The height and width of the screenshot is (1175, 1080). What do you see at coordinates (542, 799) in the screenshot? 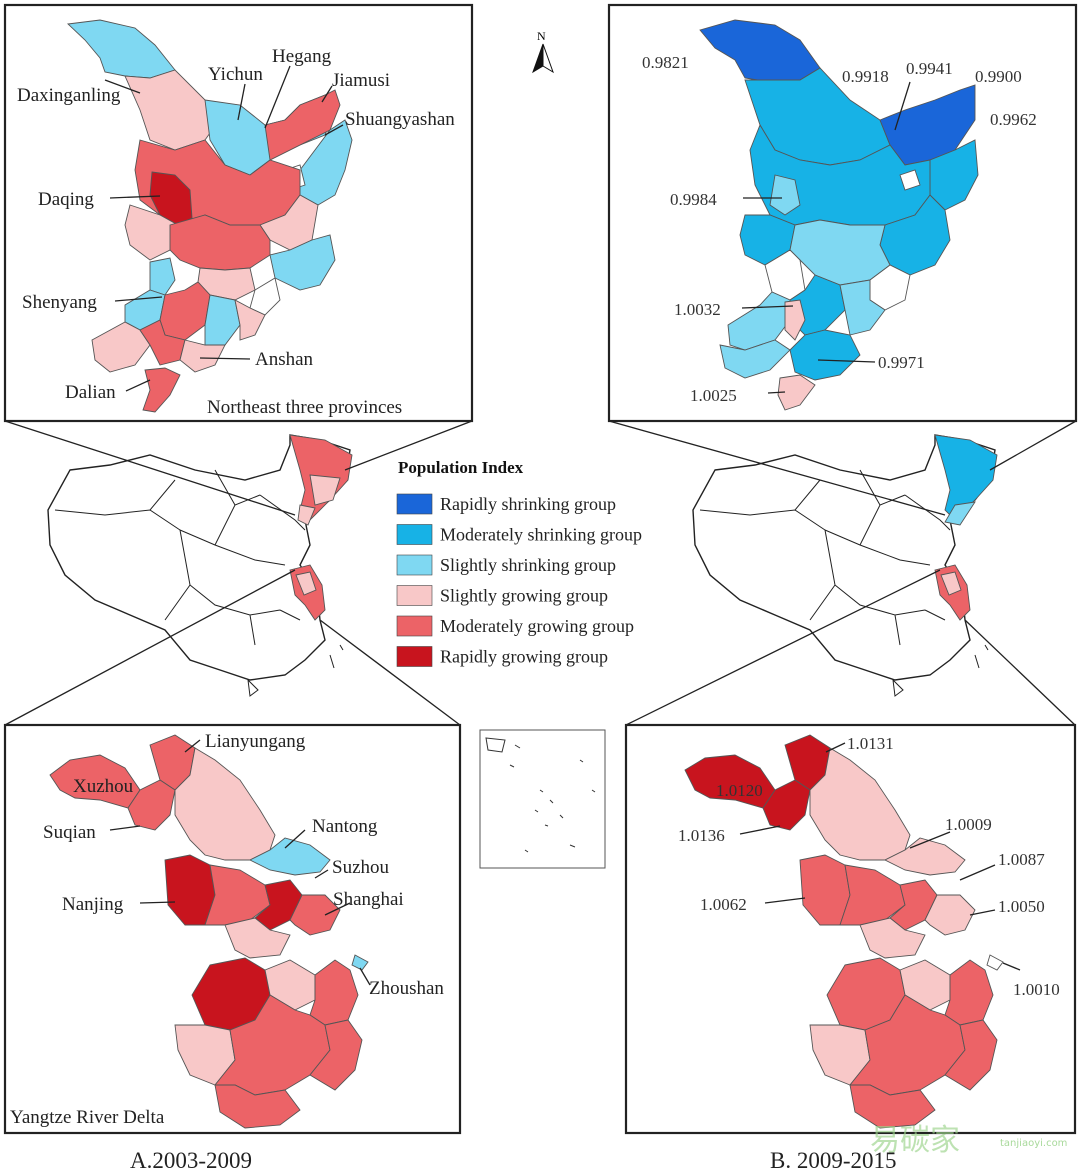
I see `south-china-sea-inset` at bounding box center [542, 799].